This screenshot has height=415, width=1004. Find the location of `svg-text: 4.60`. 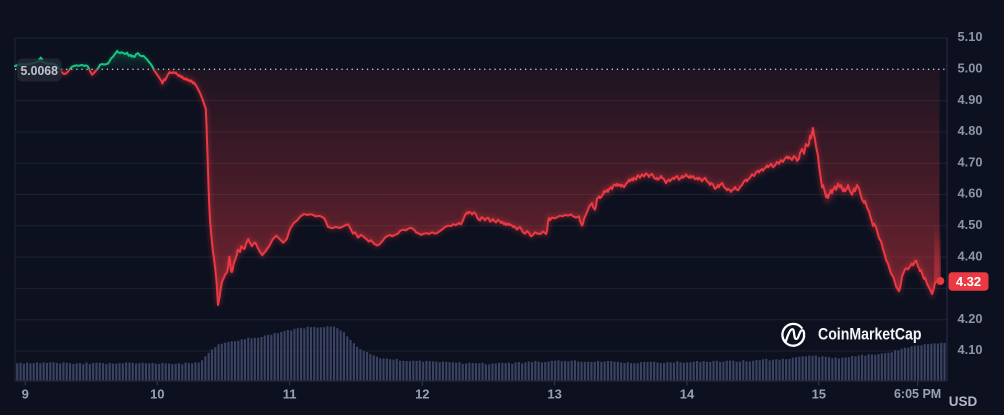

svg-text: 4.60 is located at coordinates (970, 193).